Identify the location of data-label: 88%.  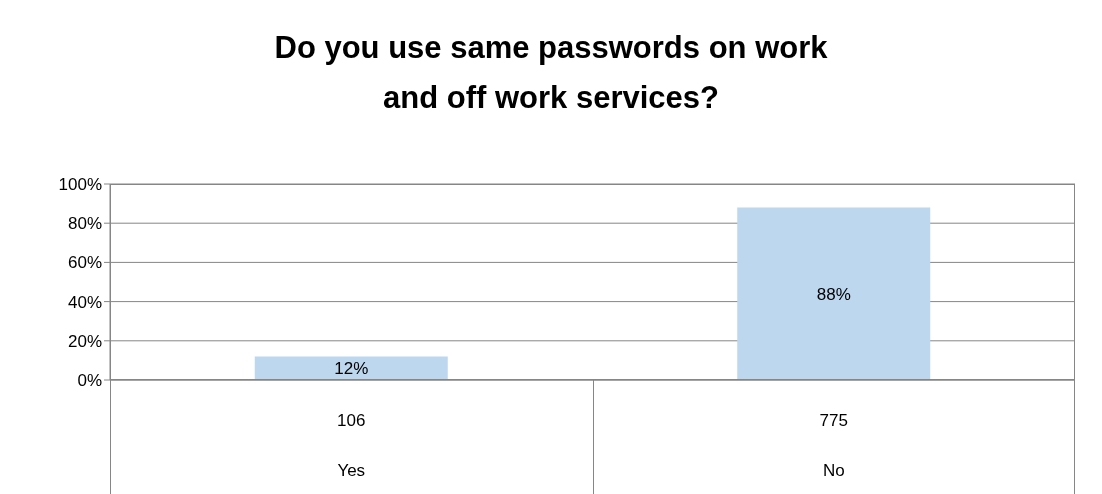
(833, 294).